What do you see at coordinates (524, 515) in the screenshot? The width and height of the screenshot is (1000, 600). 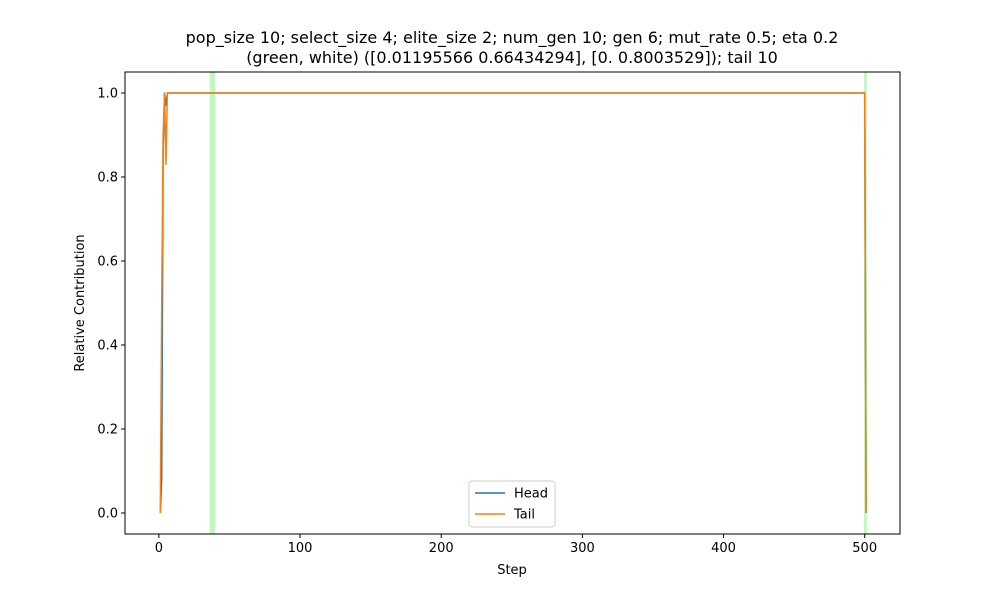 I see `legend-label-tail: Tail` at bounding box center [524, 515].